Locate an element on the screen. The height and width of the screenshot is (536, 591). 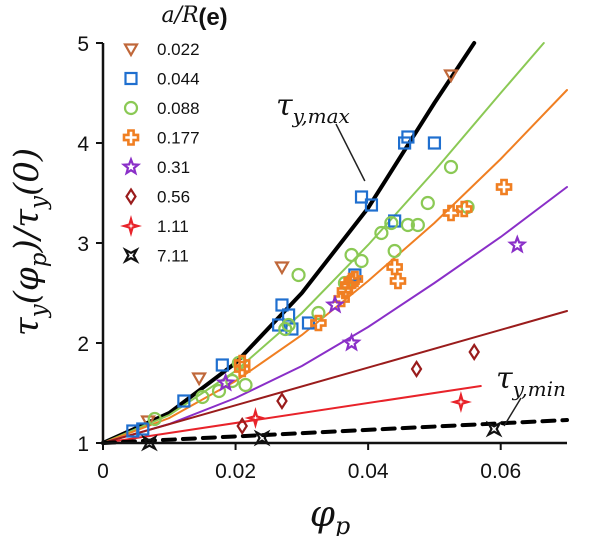
y-tick-label: 5 is located at coordinates (83, 44).